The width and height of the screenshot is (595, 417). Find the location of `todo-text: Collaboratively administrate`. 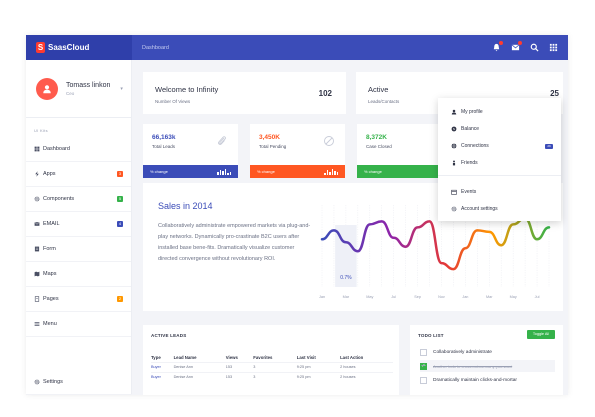

todo-text: Collaboratively administrate is located at coordinates (462, 352).